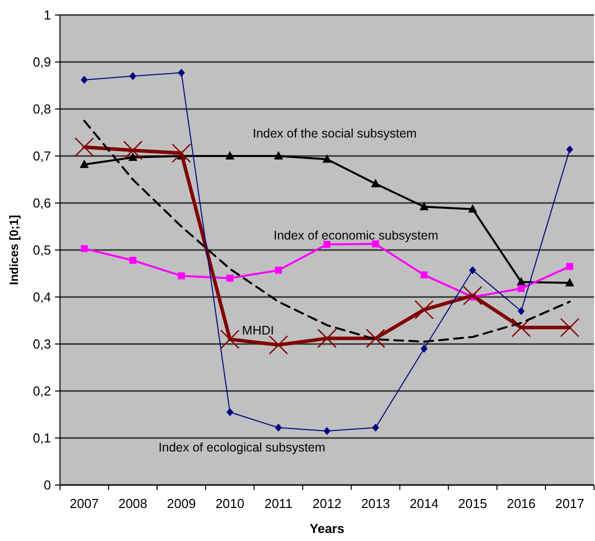 The height and width of the screenshot is (541, 595). Describe the element at coordinates (258, 330) in the screenshot. I see `series-label: MHDI` at that location.